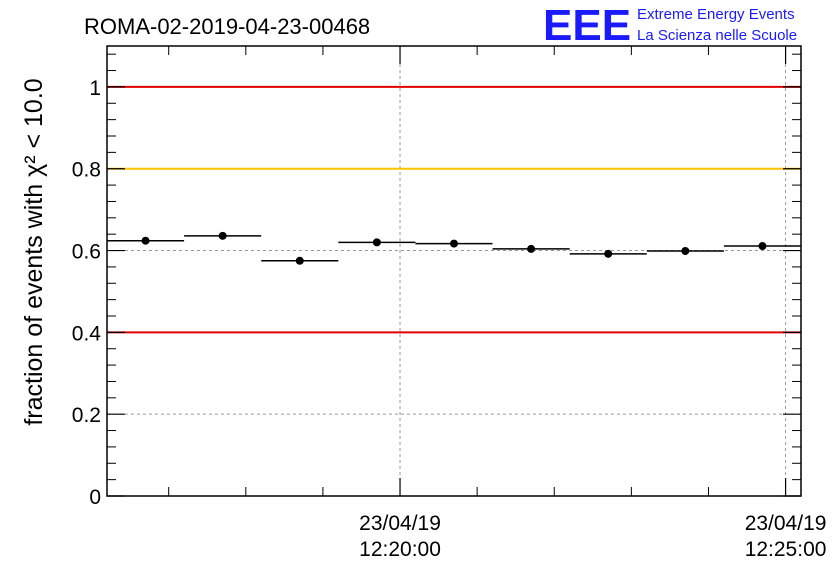 Image resolution: width=836 pixels, height=572 pixels. I want to click on y-tick-label: 0.8, so click(86, 170).